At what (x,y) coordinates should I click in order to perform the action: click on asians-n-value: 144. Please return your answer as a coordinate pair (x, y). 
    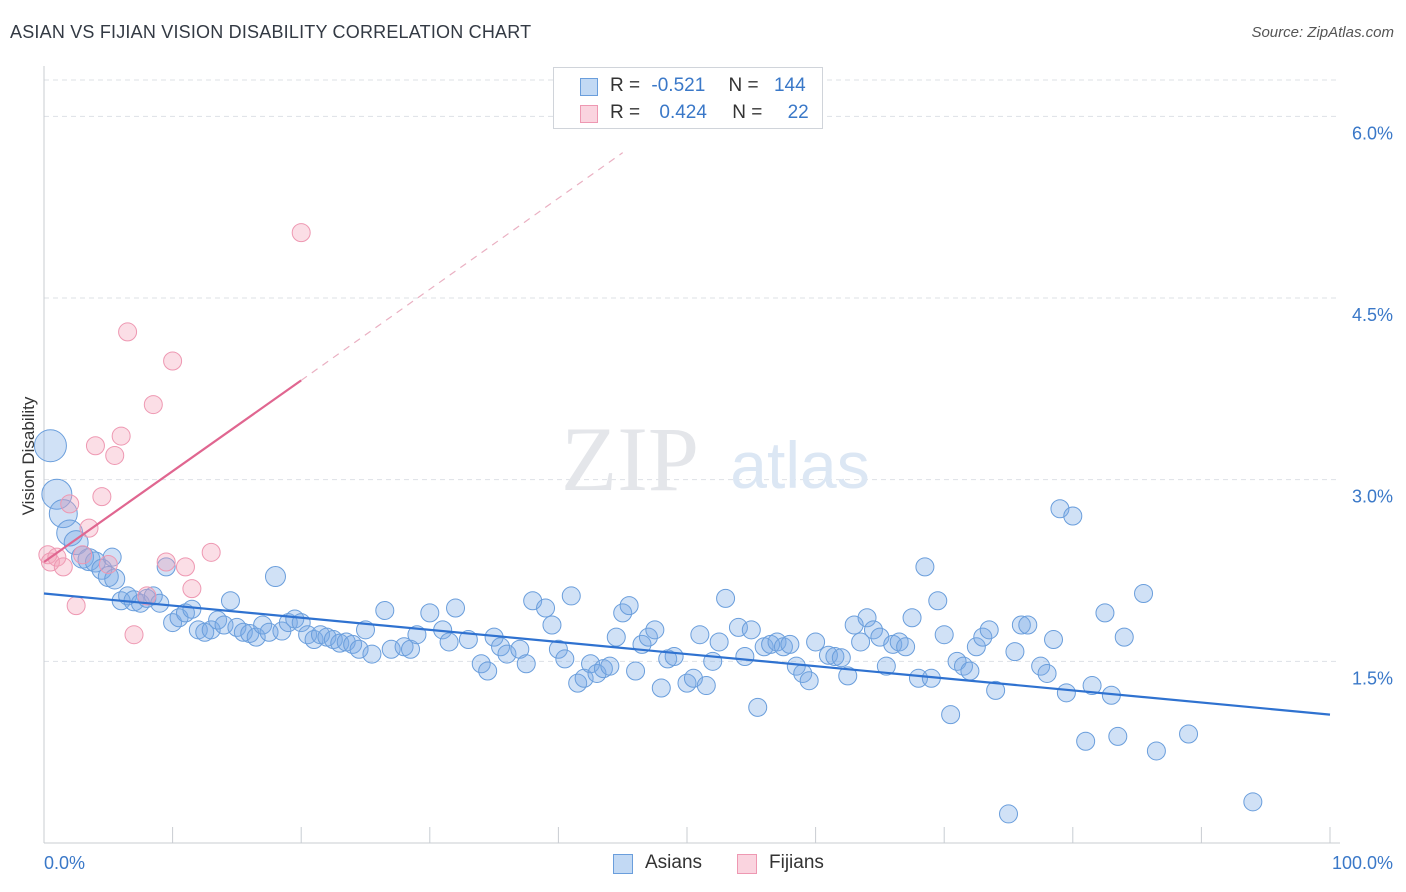
    Looking at the image, I should click on (789, 85).